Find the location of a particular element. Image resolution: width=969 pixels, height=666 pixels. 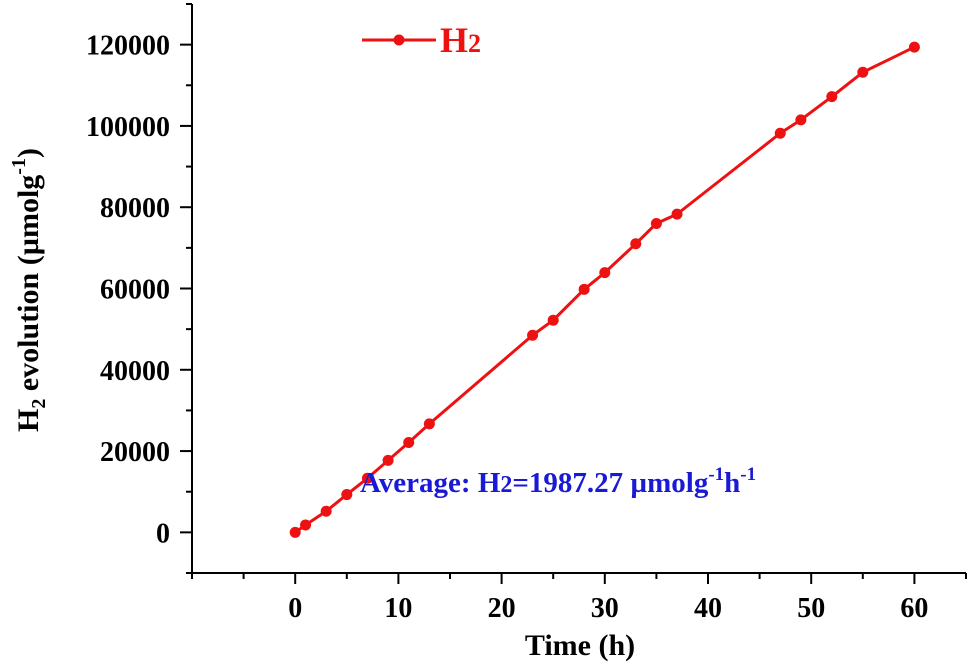

y-axis-title: H2 evolution (µmolg-1) is located at coordinates (29, 290).